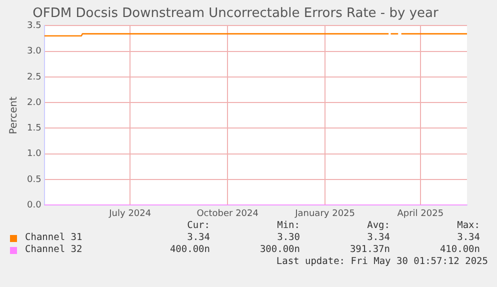  Describe the element at coordinates (378, 226) in the screenshot. I see `text: Avg:` at that location.